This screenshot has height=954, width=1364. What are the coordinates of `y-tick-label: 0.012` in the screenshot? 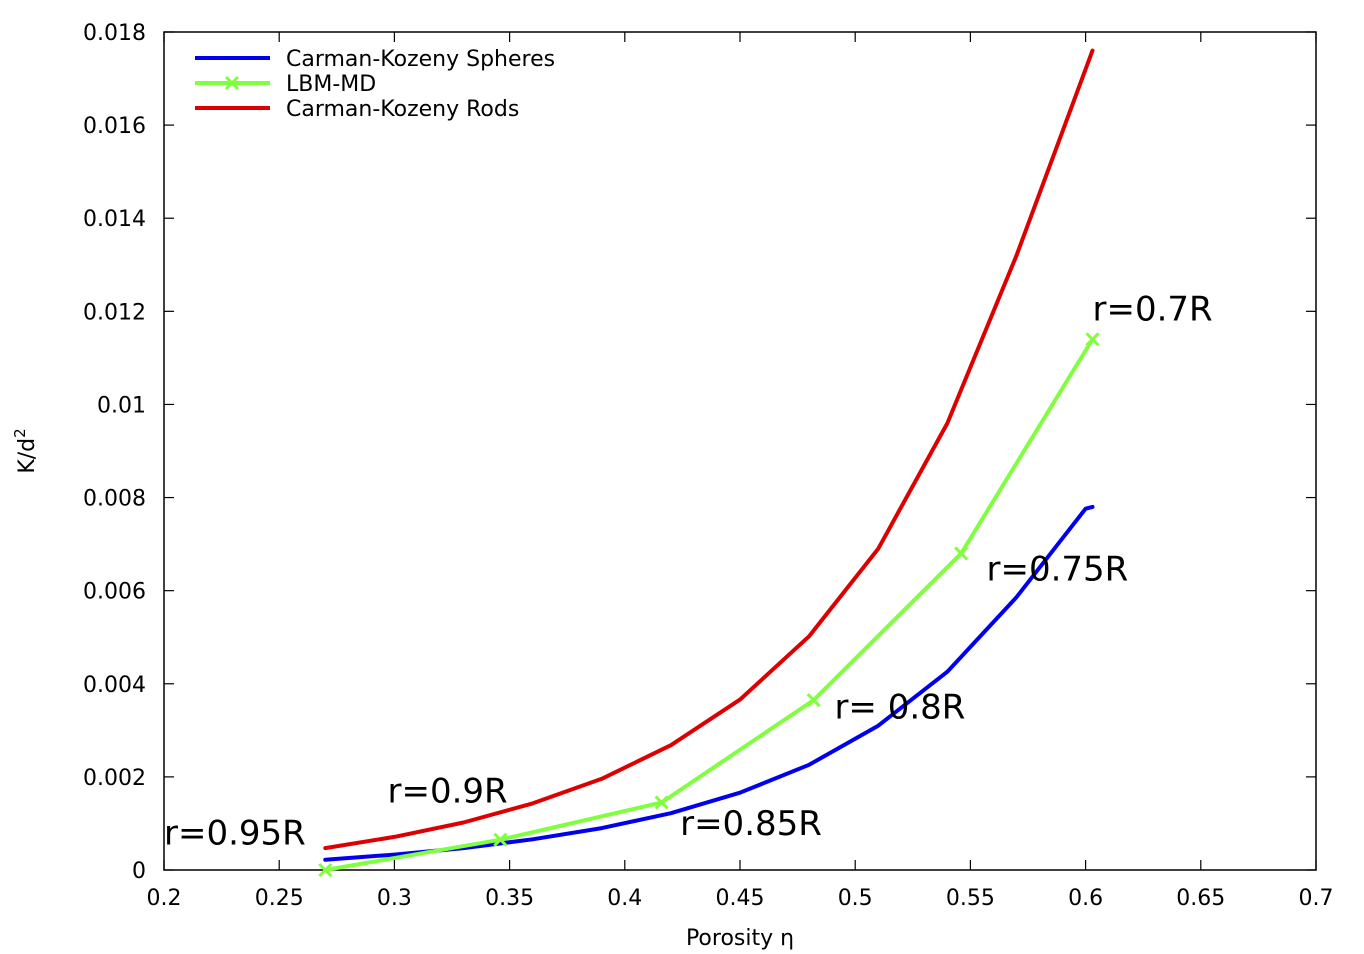 It's located at (114, 312).